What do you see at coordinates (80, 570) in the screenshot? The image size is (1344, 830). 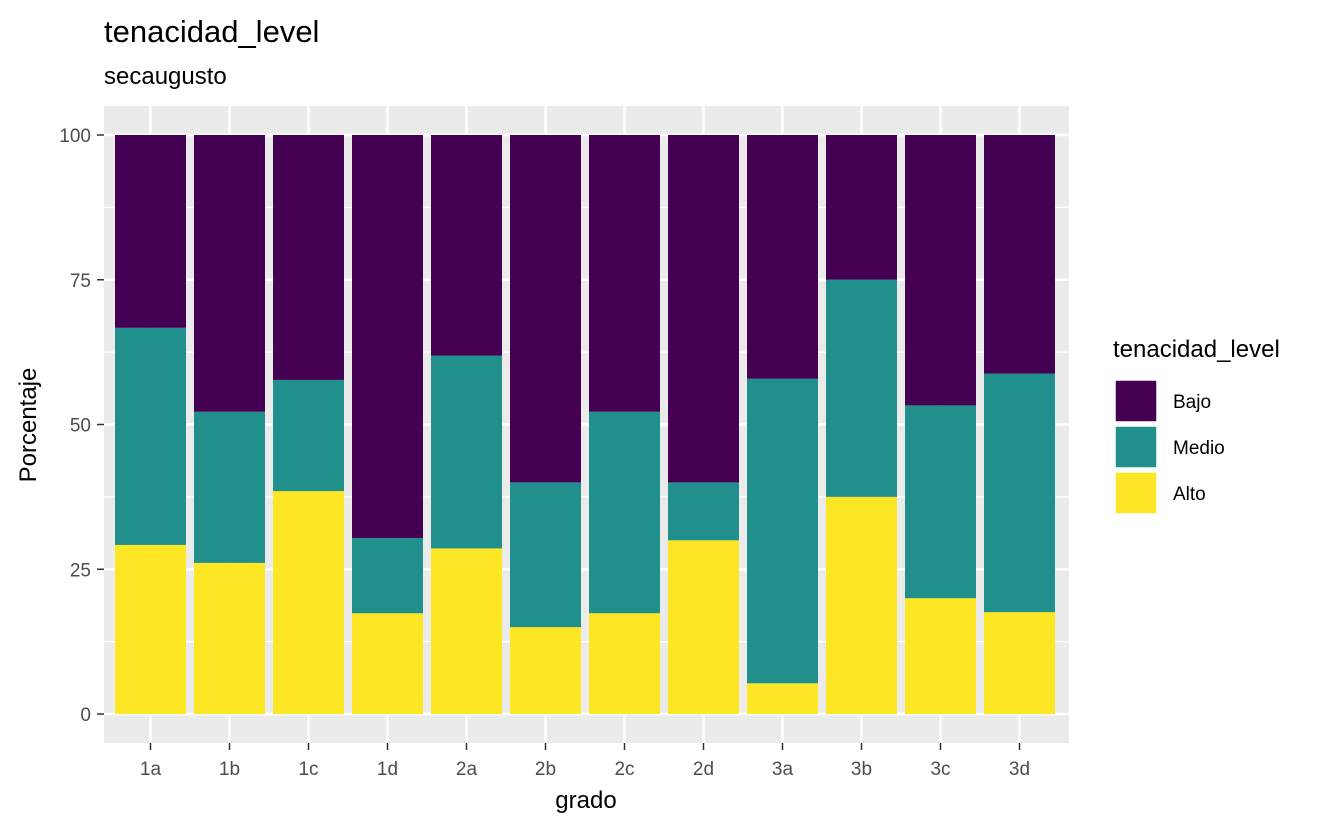 I see `y-tick-label: 25` at bounding box center [80, 570].